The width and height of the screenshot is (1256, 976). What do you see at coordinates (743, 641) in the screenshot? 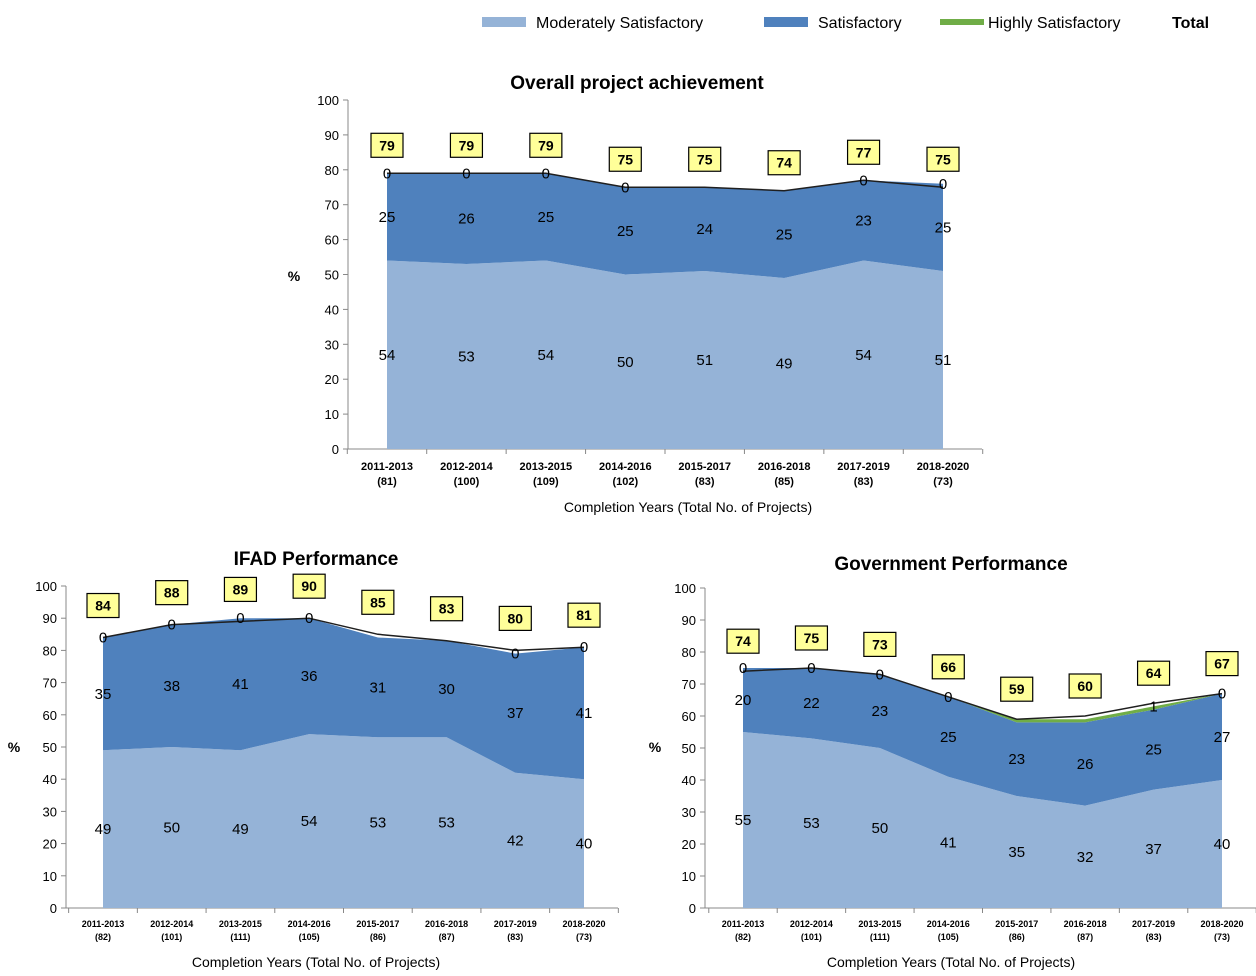
I see `total-label: 74` at bounding box center [743, 641].